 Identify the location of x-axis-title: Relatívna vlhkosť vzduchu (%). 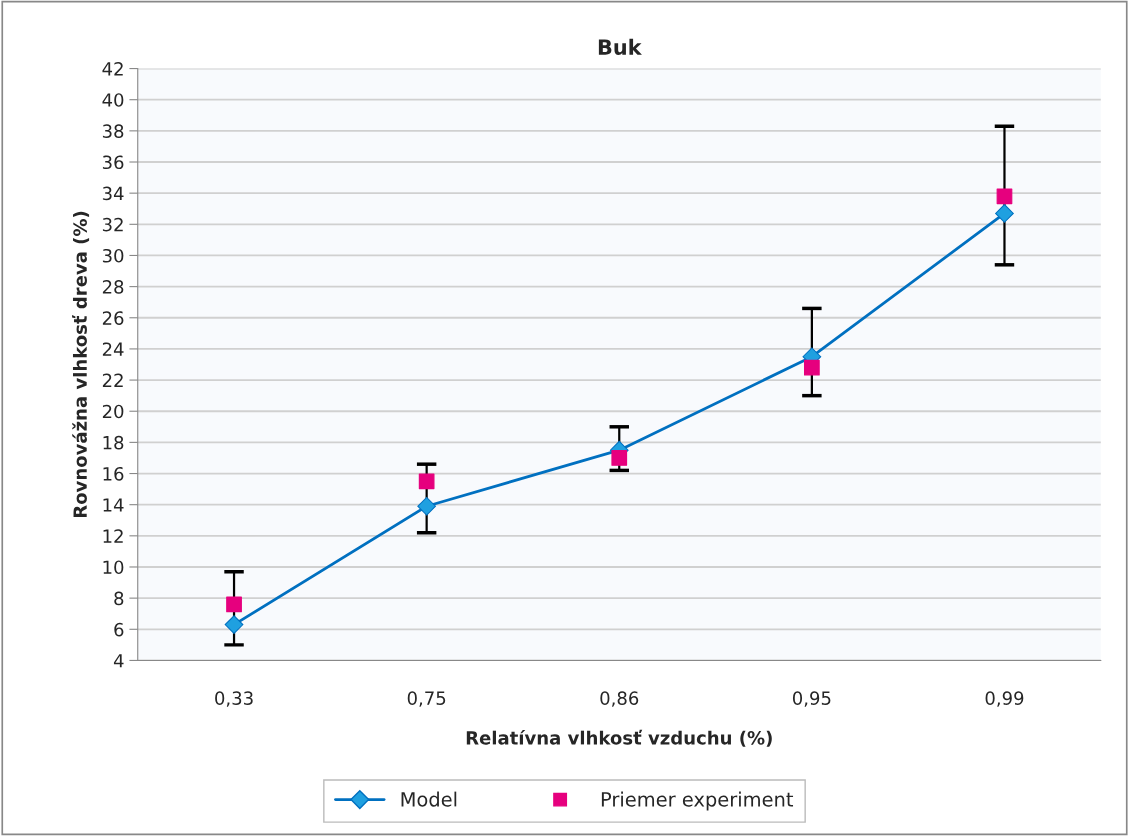
(619, 738).